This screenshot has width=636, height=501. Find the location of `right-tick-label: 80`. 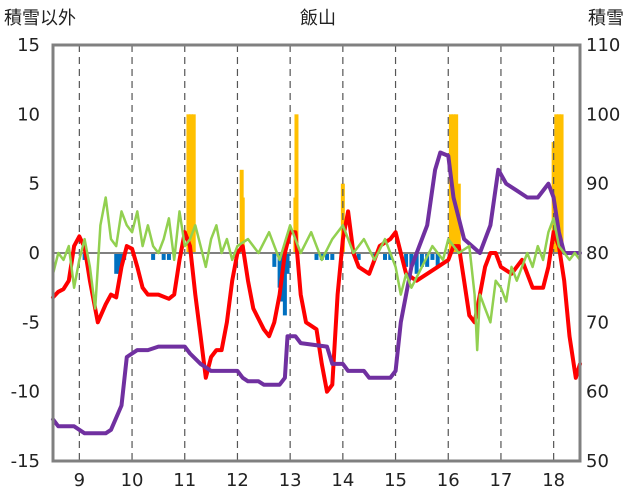

right-tick-label: 80 is located at coordinates (597, 253).